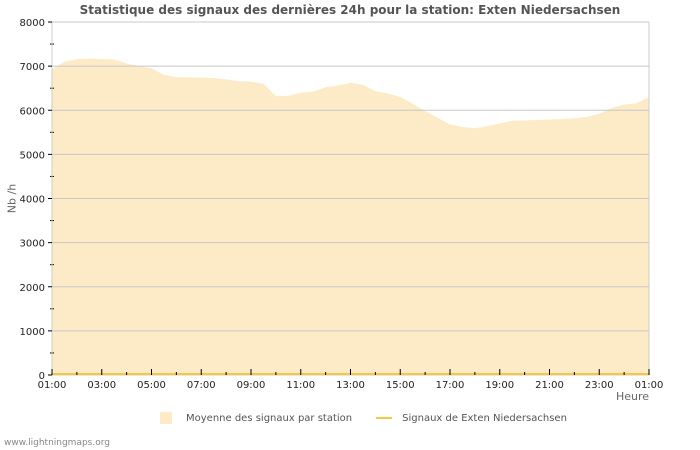 The width and height of the screenshot is (700, 450). Describe the element at coordinates (57, 443) in the screenshot. I see `footer-credit: www.lightningmaps.org` at that location.